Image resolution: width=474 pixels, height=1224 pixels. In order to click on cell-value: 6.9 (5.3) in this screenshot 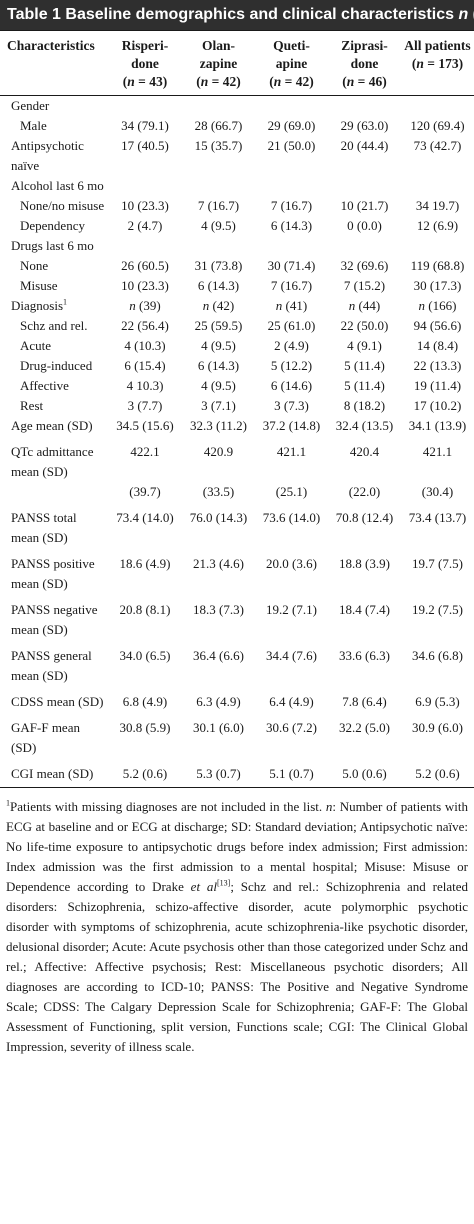, I will do `click(437, 701)`.